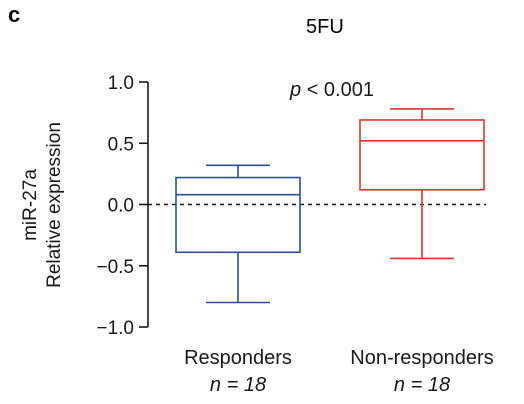 This screenshot has width=524, height=404. What do you see at coordinates (331, 90) in the screenshot?
I see `p-value-annotation: p < 0.001` at bounding box center [331, 90].